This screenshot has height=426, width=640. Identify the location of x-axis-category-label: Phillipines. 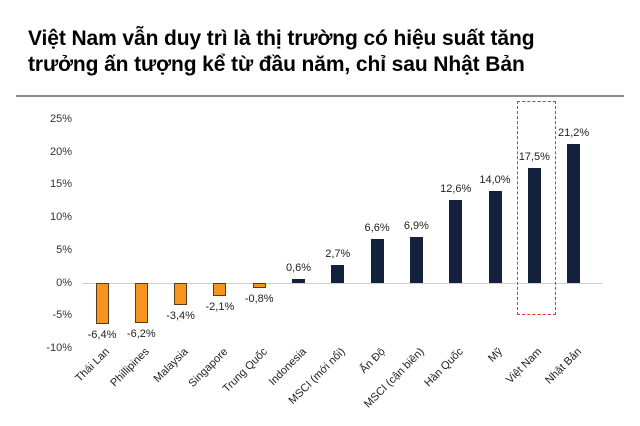
(130, 367).